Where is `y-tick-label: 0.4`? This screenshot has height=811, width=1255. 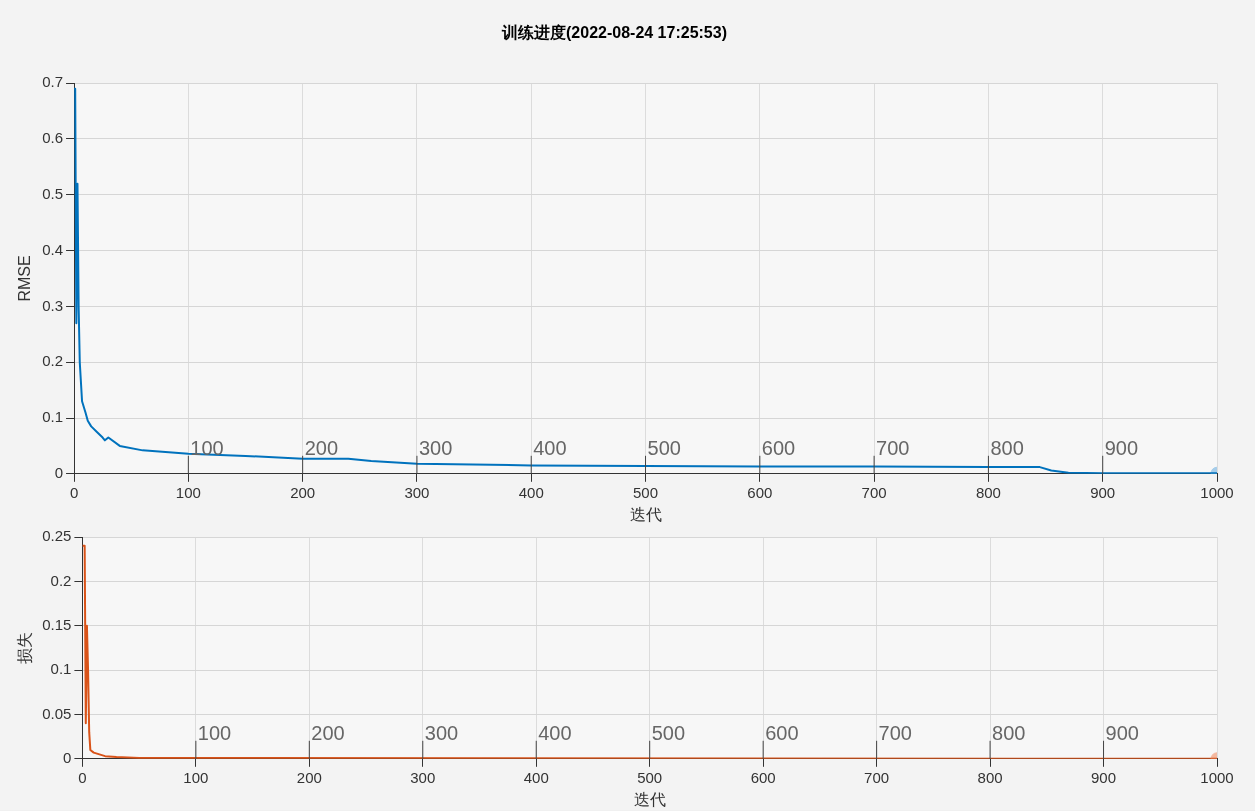 y-tick-label: 0.4 is located at coordinates (53, 249).